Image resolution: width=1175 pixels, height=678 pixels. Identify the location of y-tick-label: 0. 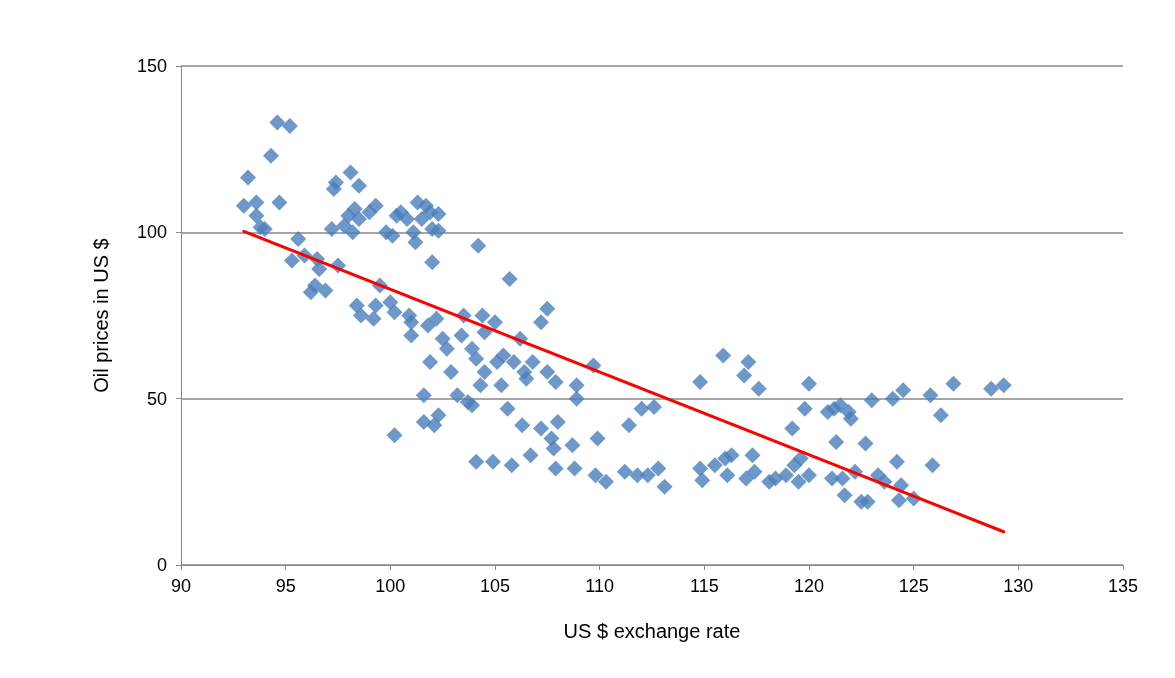
(161, 565).